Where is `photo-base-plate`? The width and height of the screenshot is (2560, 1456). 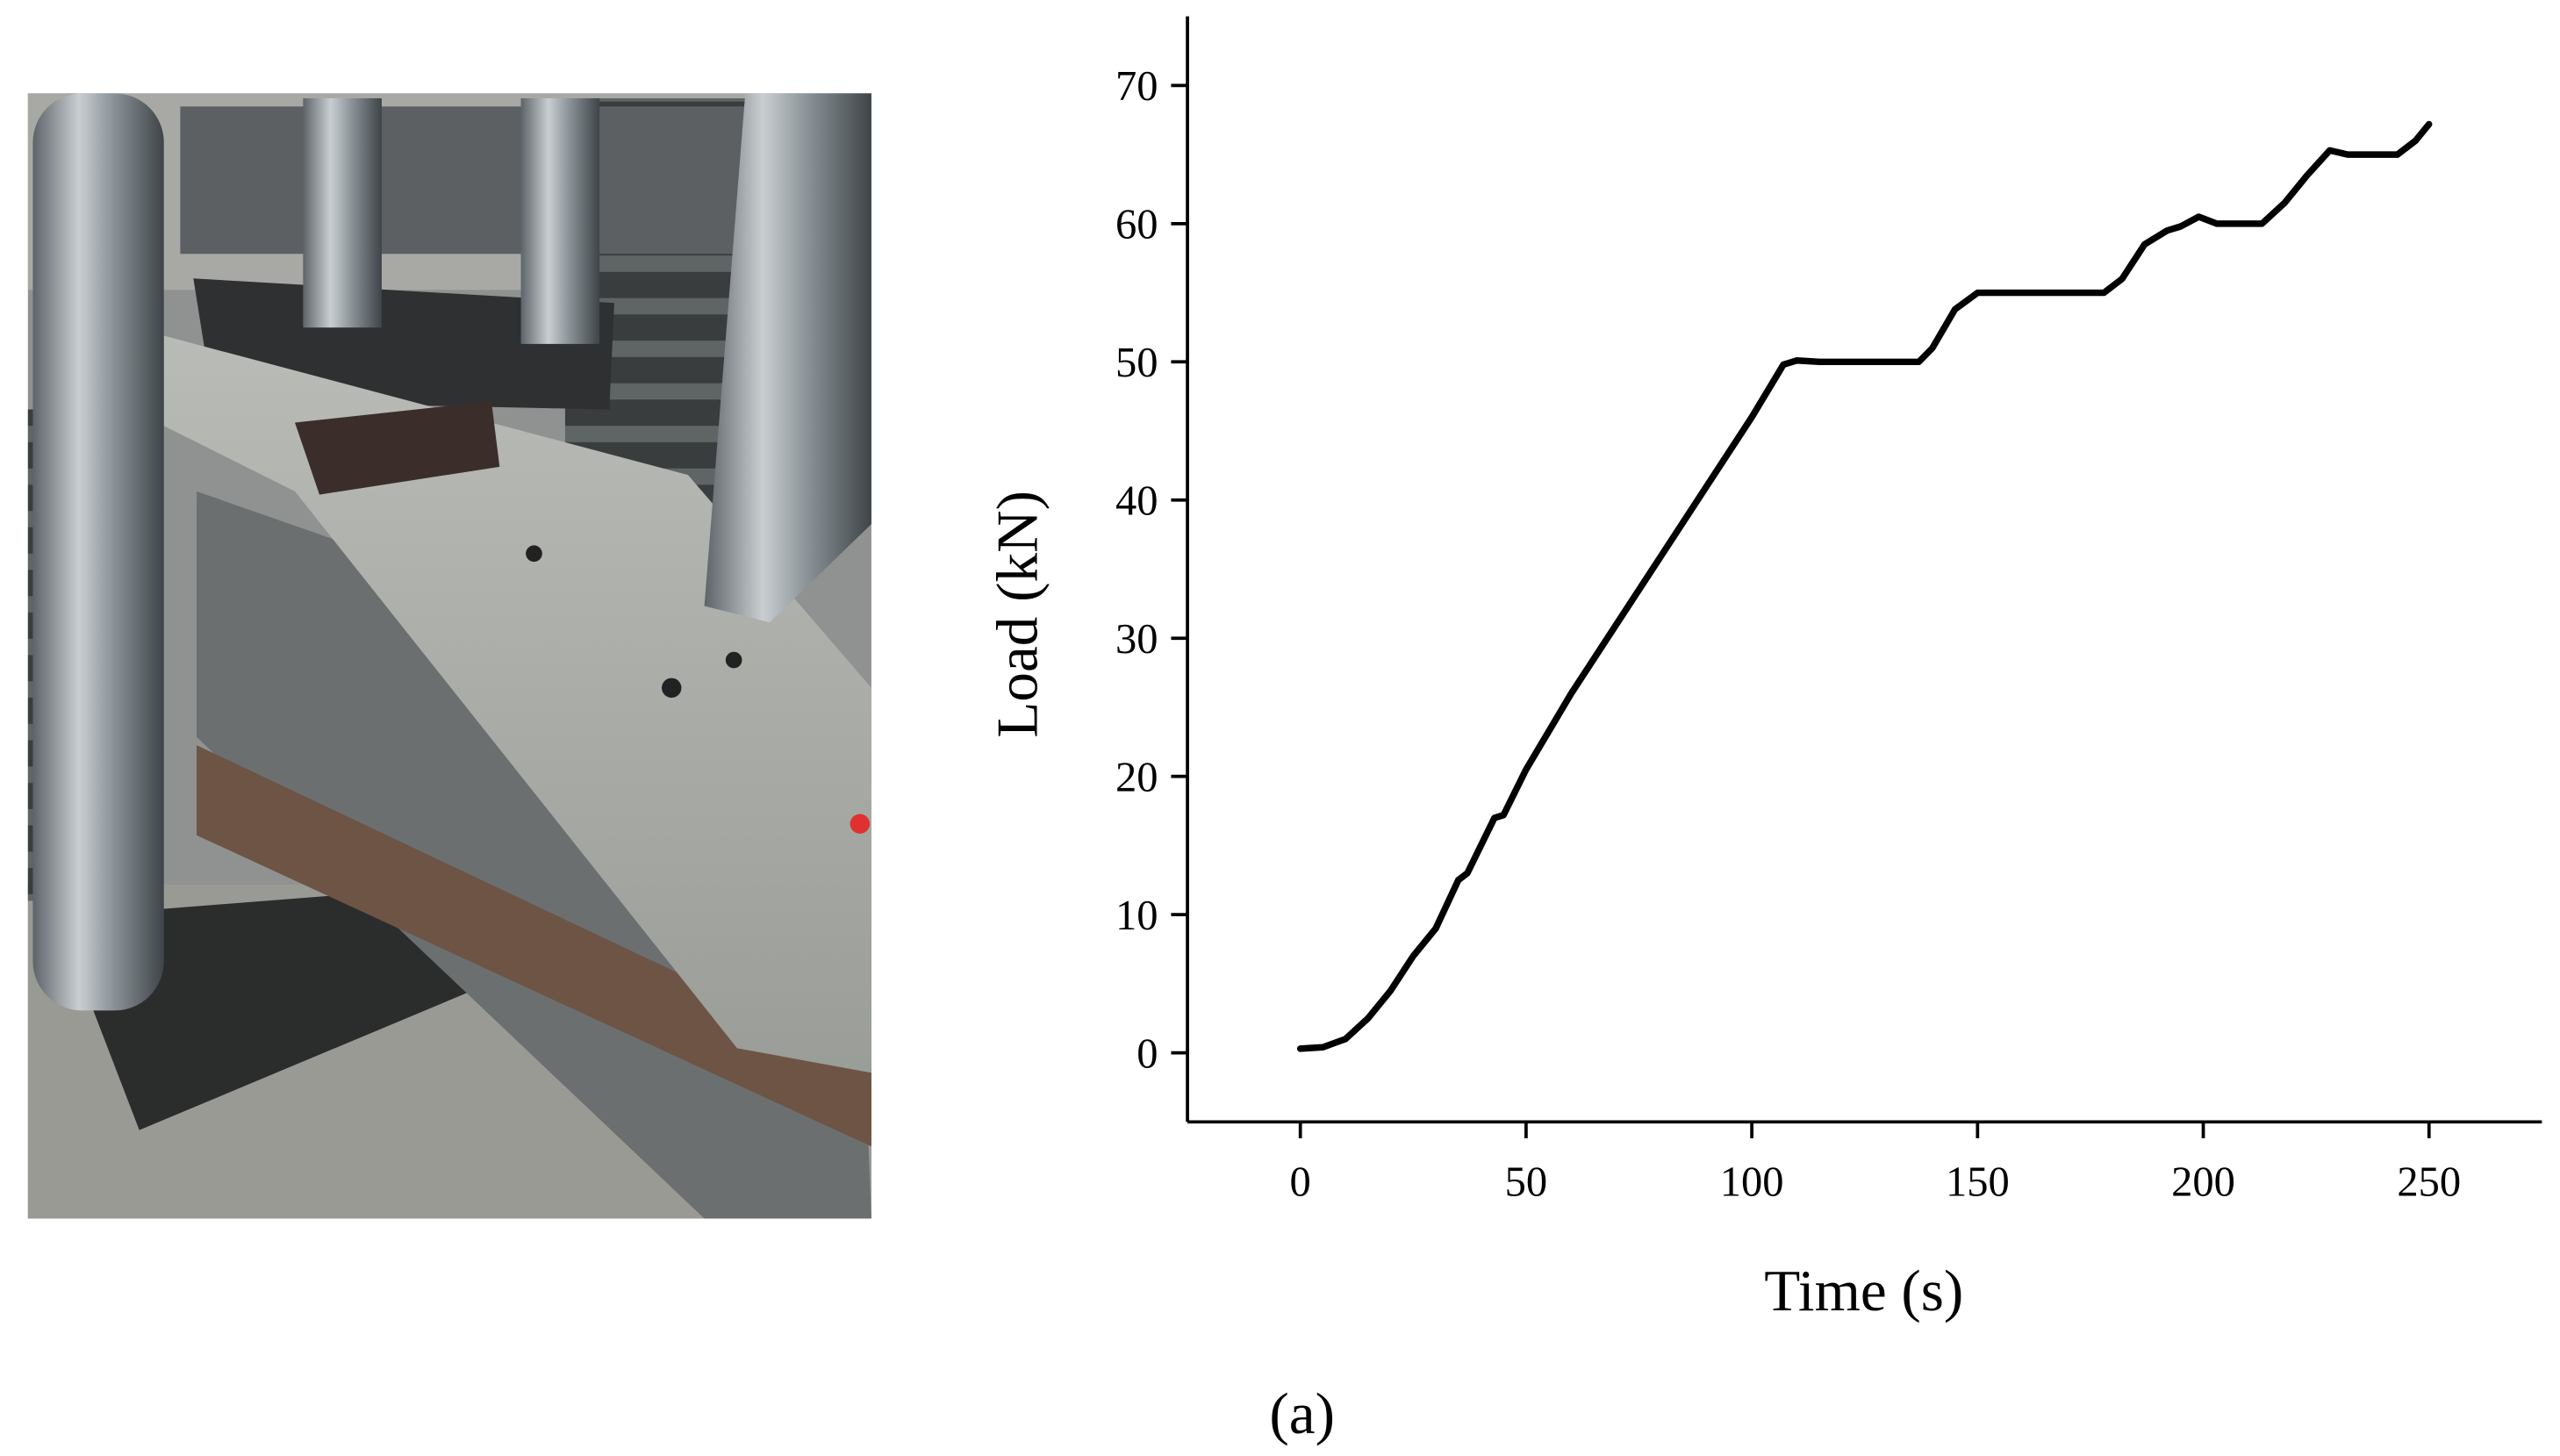
photo-base-plate is located at coordinates (274, 1007).